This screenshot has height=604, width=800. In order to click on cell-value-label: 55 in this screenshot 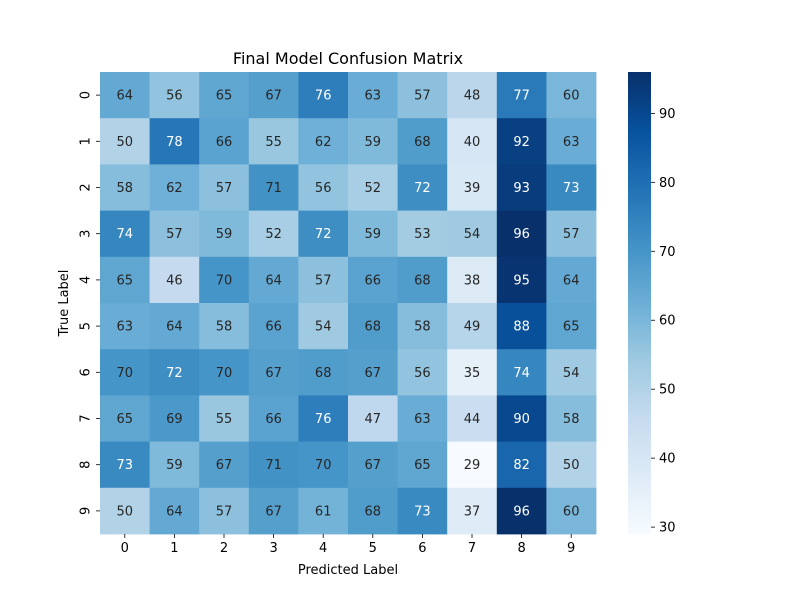, I will do `click(224, 419)`.